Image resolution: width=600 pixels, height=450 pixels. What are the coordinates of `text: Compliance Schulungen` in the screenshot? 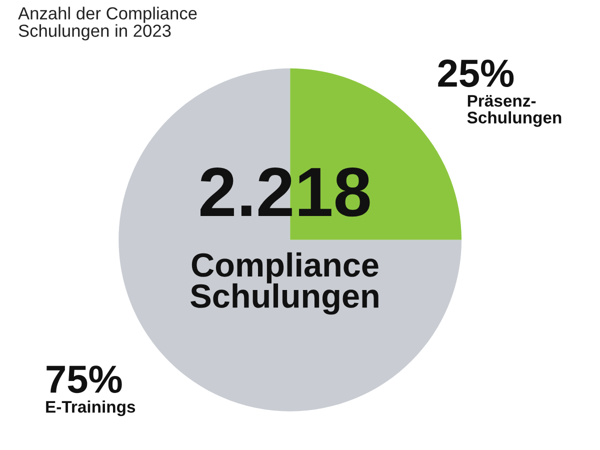 It's located at (284, 283).